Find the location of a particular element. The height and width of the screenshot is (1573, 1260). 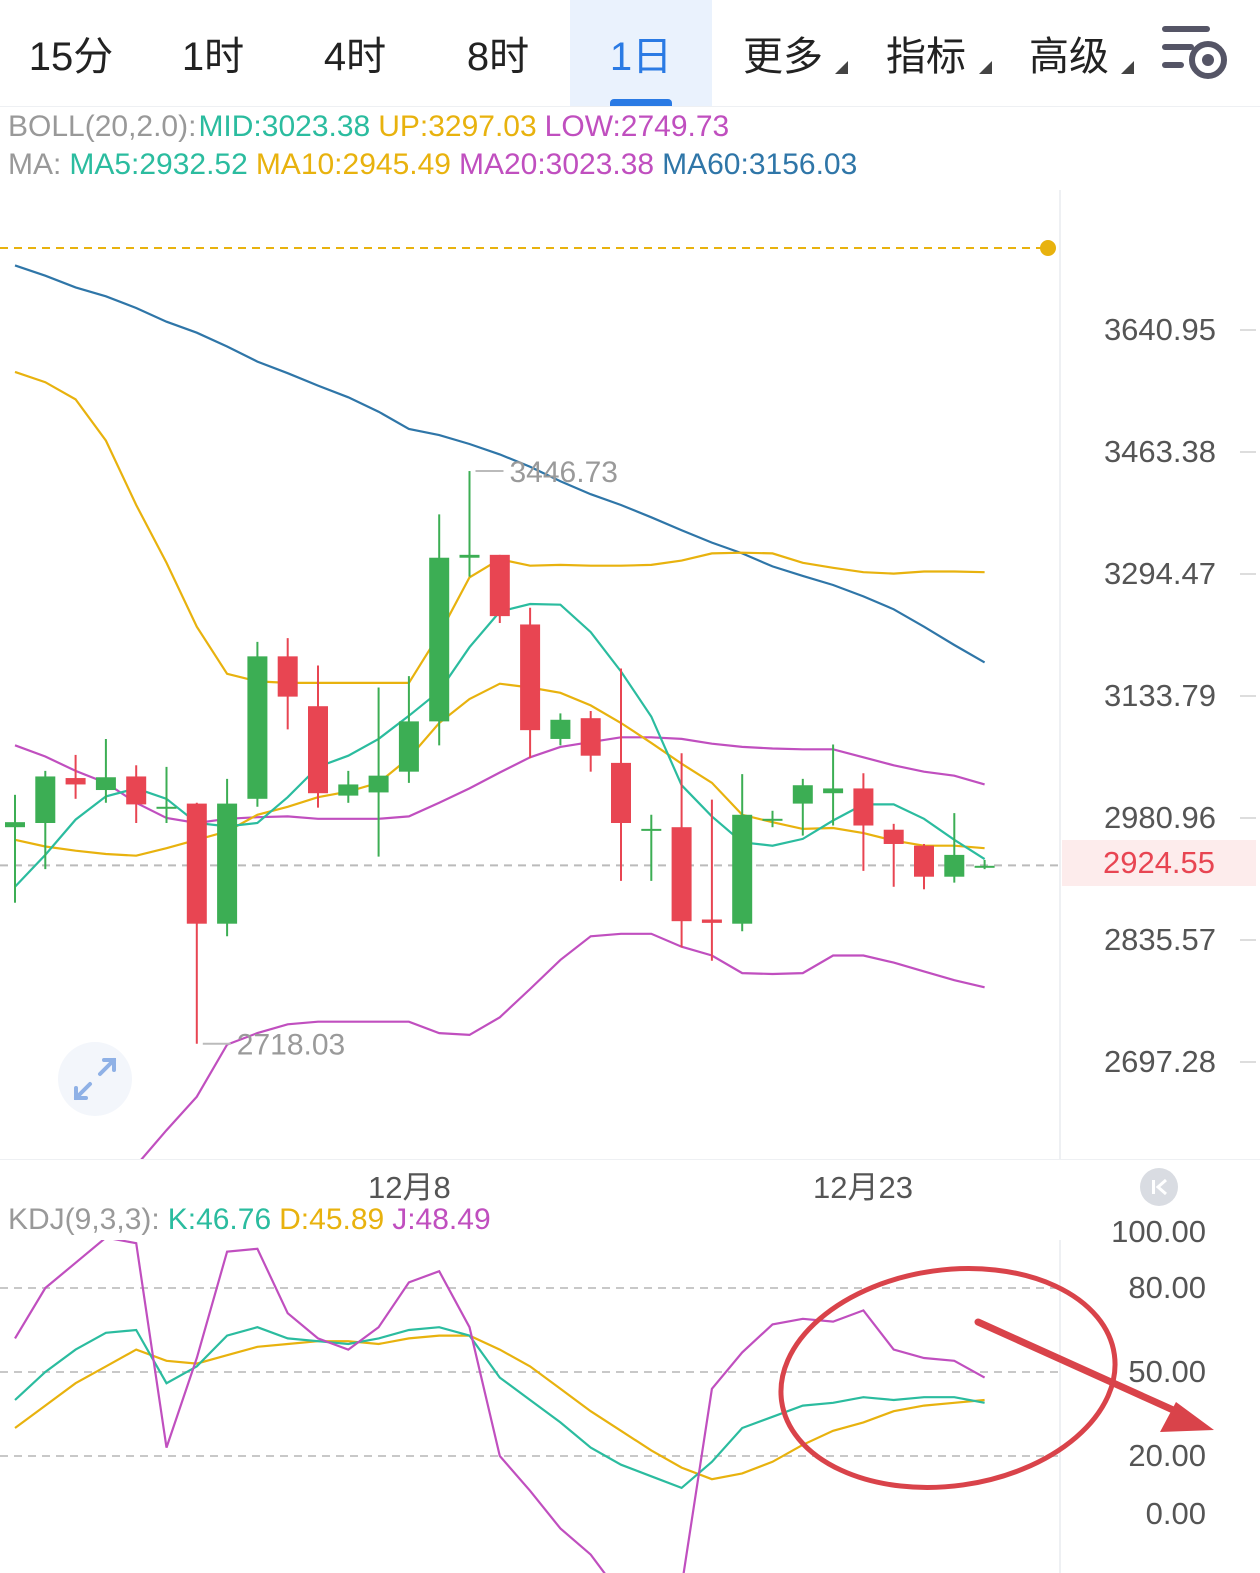

ma10-value: MA10:2945.49 is located at coordinates (353, 164).